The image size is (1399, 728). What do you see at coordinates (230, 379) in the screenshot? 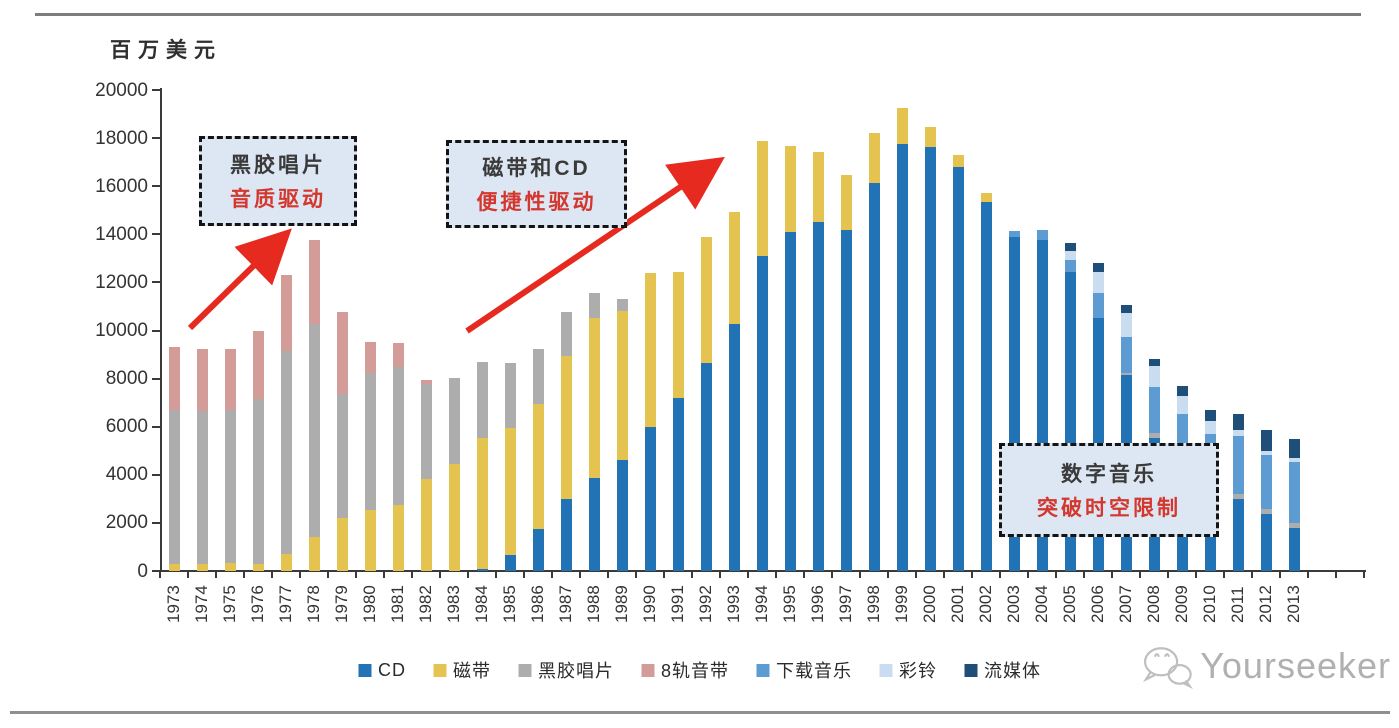
I see `bar-segment-8轨音带-1975` at bounding box center [230, 379].